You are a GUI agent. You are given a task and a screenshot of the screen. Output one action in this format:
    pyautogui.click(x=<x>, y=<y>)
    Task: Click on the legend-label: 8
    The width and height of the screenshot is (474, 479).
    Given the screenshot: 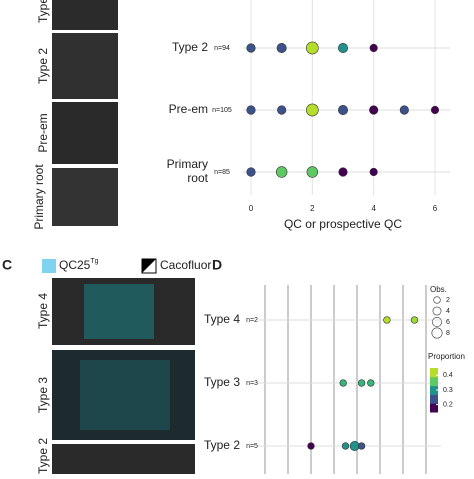 What is the action you would take?
    pyautogui.click(x=448, y=333)
    